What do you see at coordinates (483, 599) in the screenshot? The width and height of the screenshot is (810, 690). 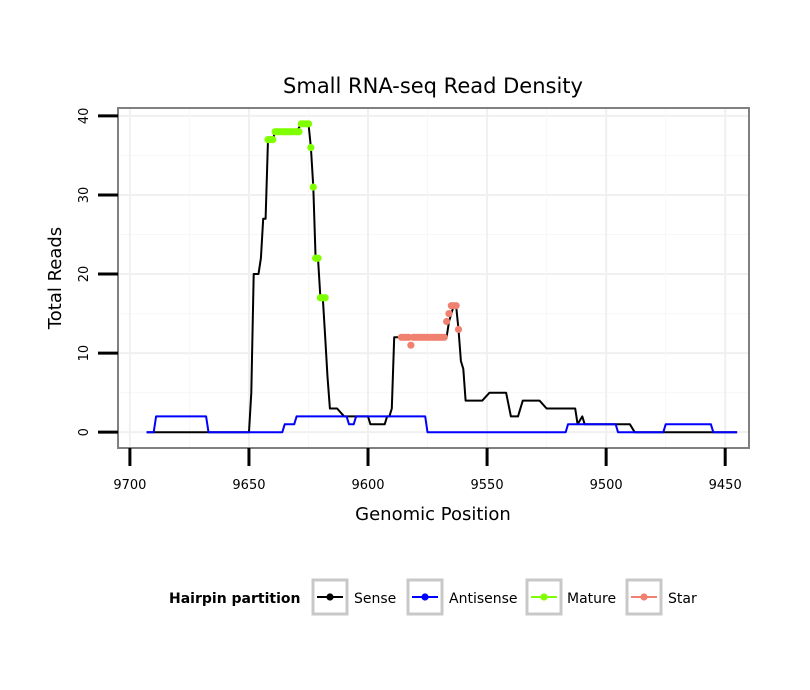 I see `legend-label-antisense: Antisense` at bounding box center [483, 599].